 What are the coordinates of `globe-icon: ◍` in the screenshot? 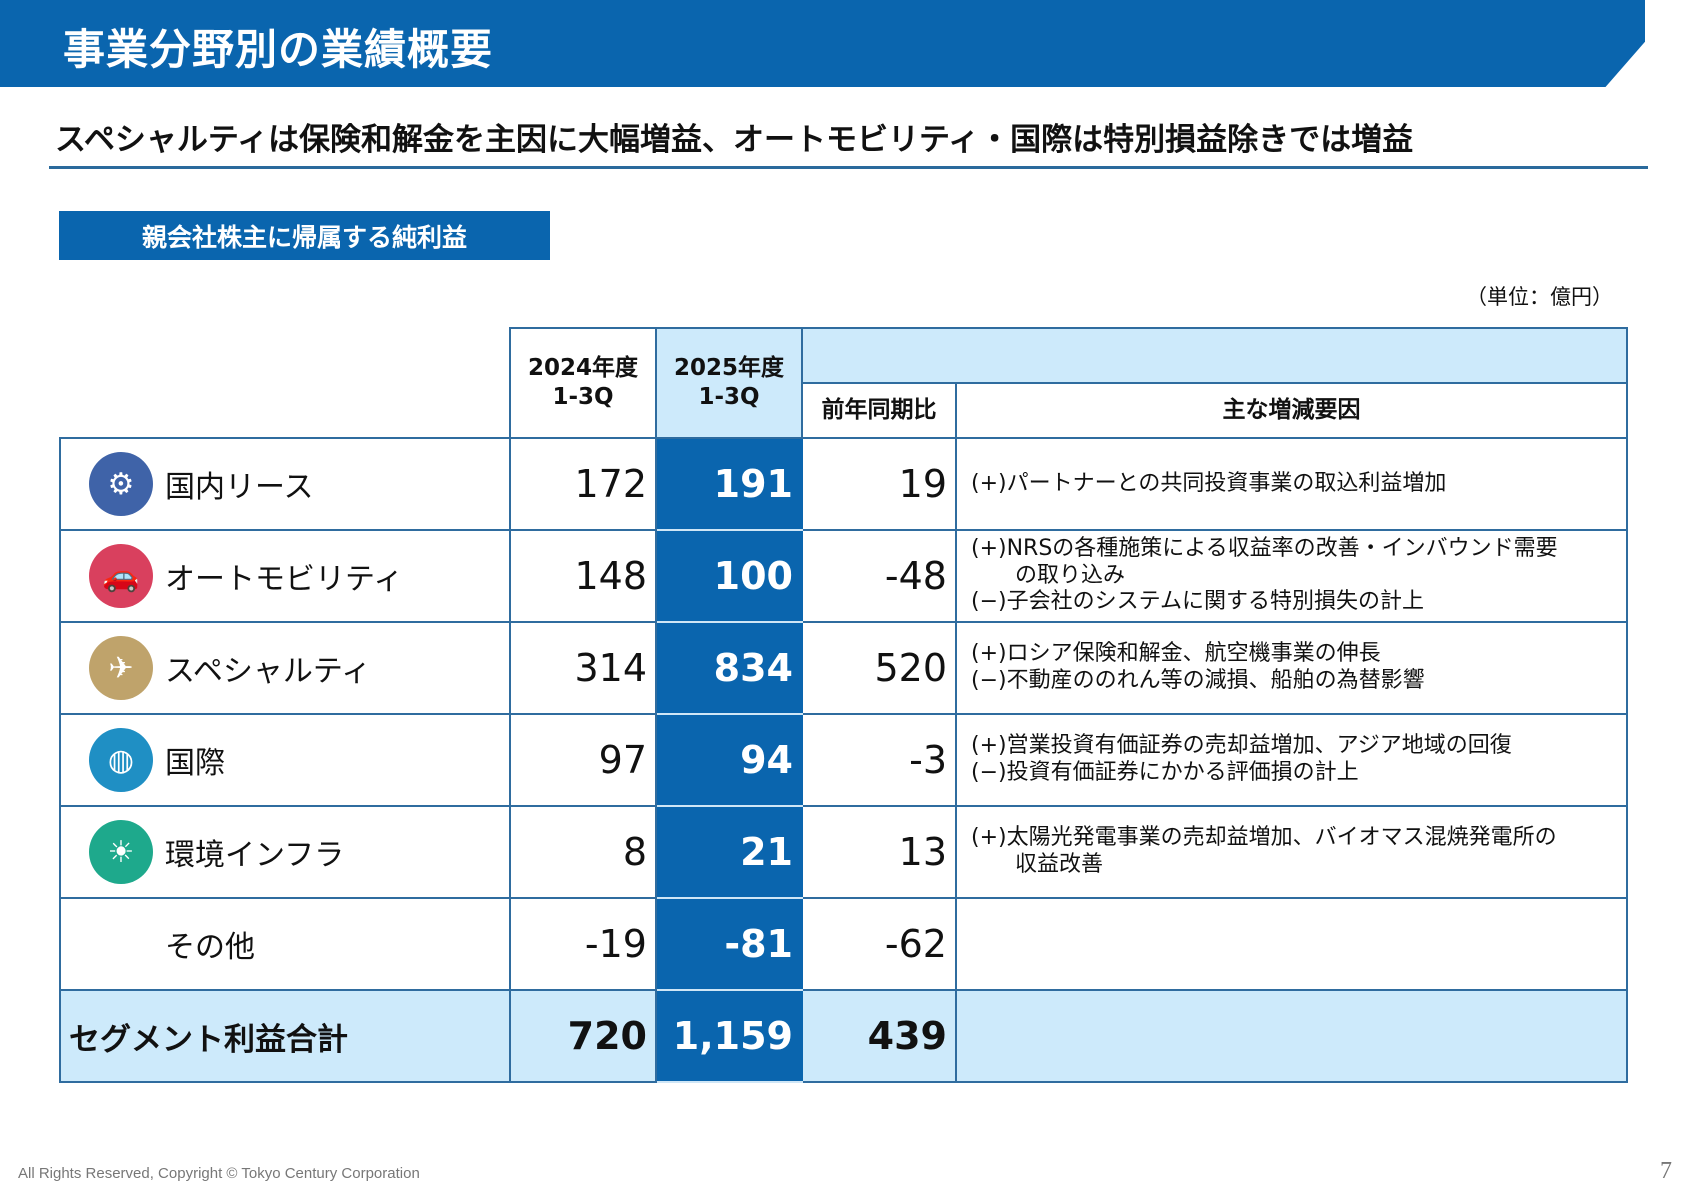 It's located at (121, 760).